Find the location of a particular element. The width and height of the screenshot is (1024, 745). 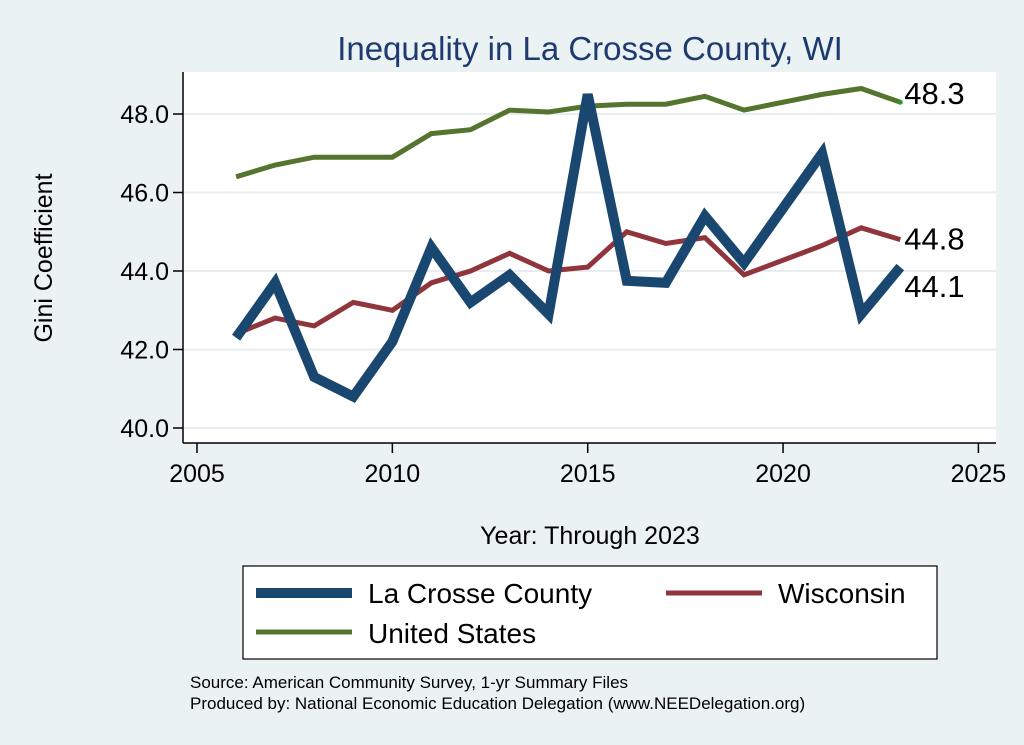

end-label-wisconsin: 44.8 is located at coordinates (934, 239).